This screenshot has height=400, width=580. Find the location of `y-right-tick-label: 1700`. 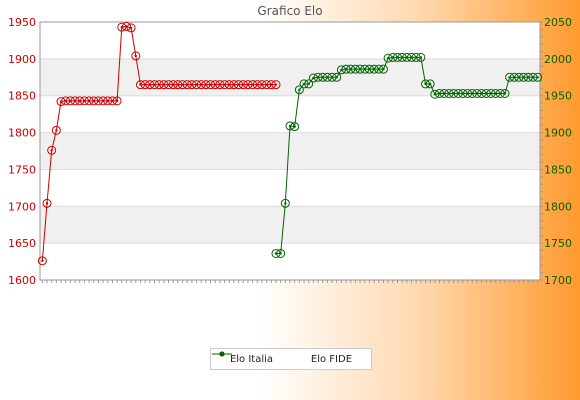

y-right-tick-label: 1700 is located at coordinates (558, 280).